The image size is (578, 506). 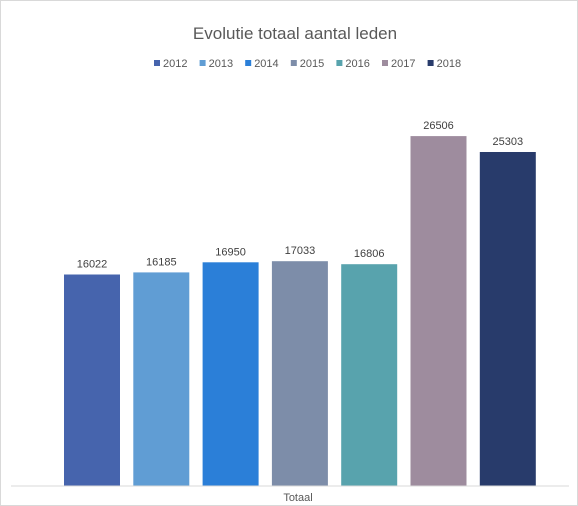 What do you see at coordinates (161, 262) in the screenshot?
I see `data-label-2013: 16185` at bounding box center [161, 262].